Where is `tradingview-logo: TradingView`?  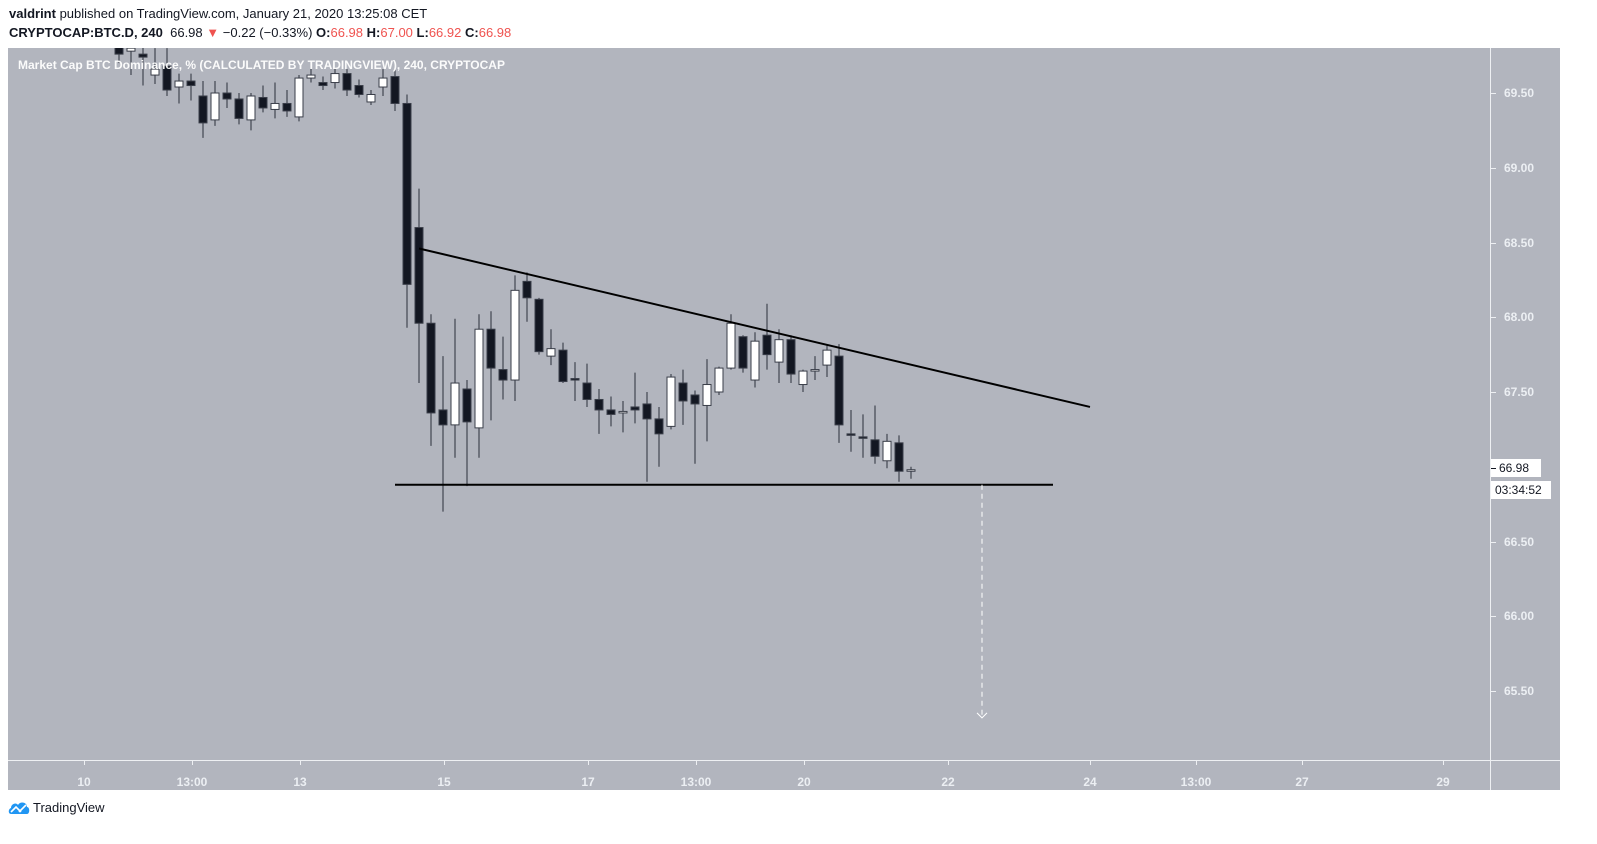
tradingview-logo: TradingView is located at coordinates (56, 807).